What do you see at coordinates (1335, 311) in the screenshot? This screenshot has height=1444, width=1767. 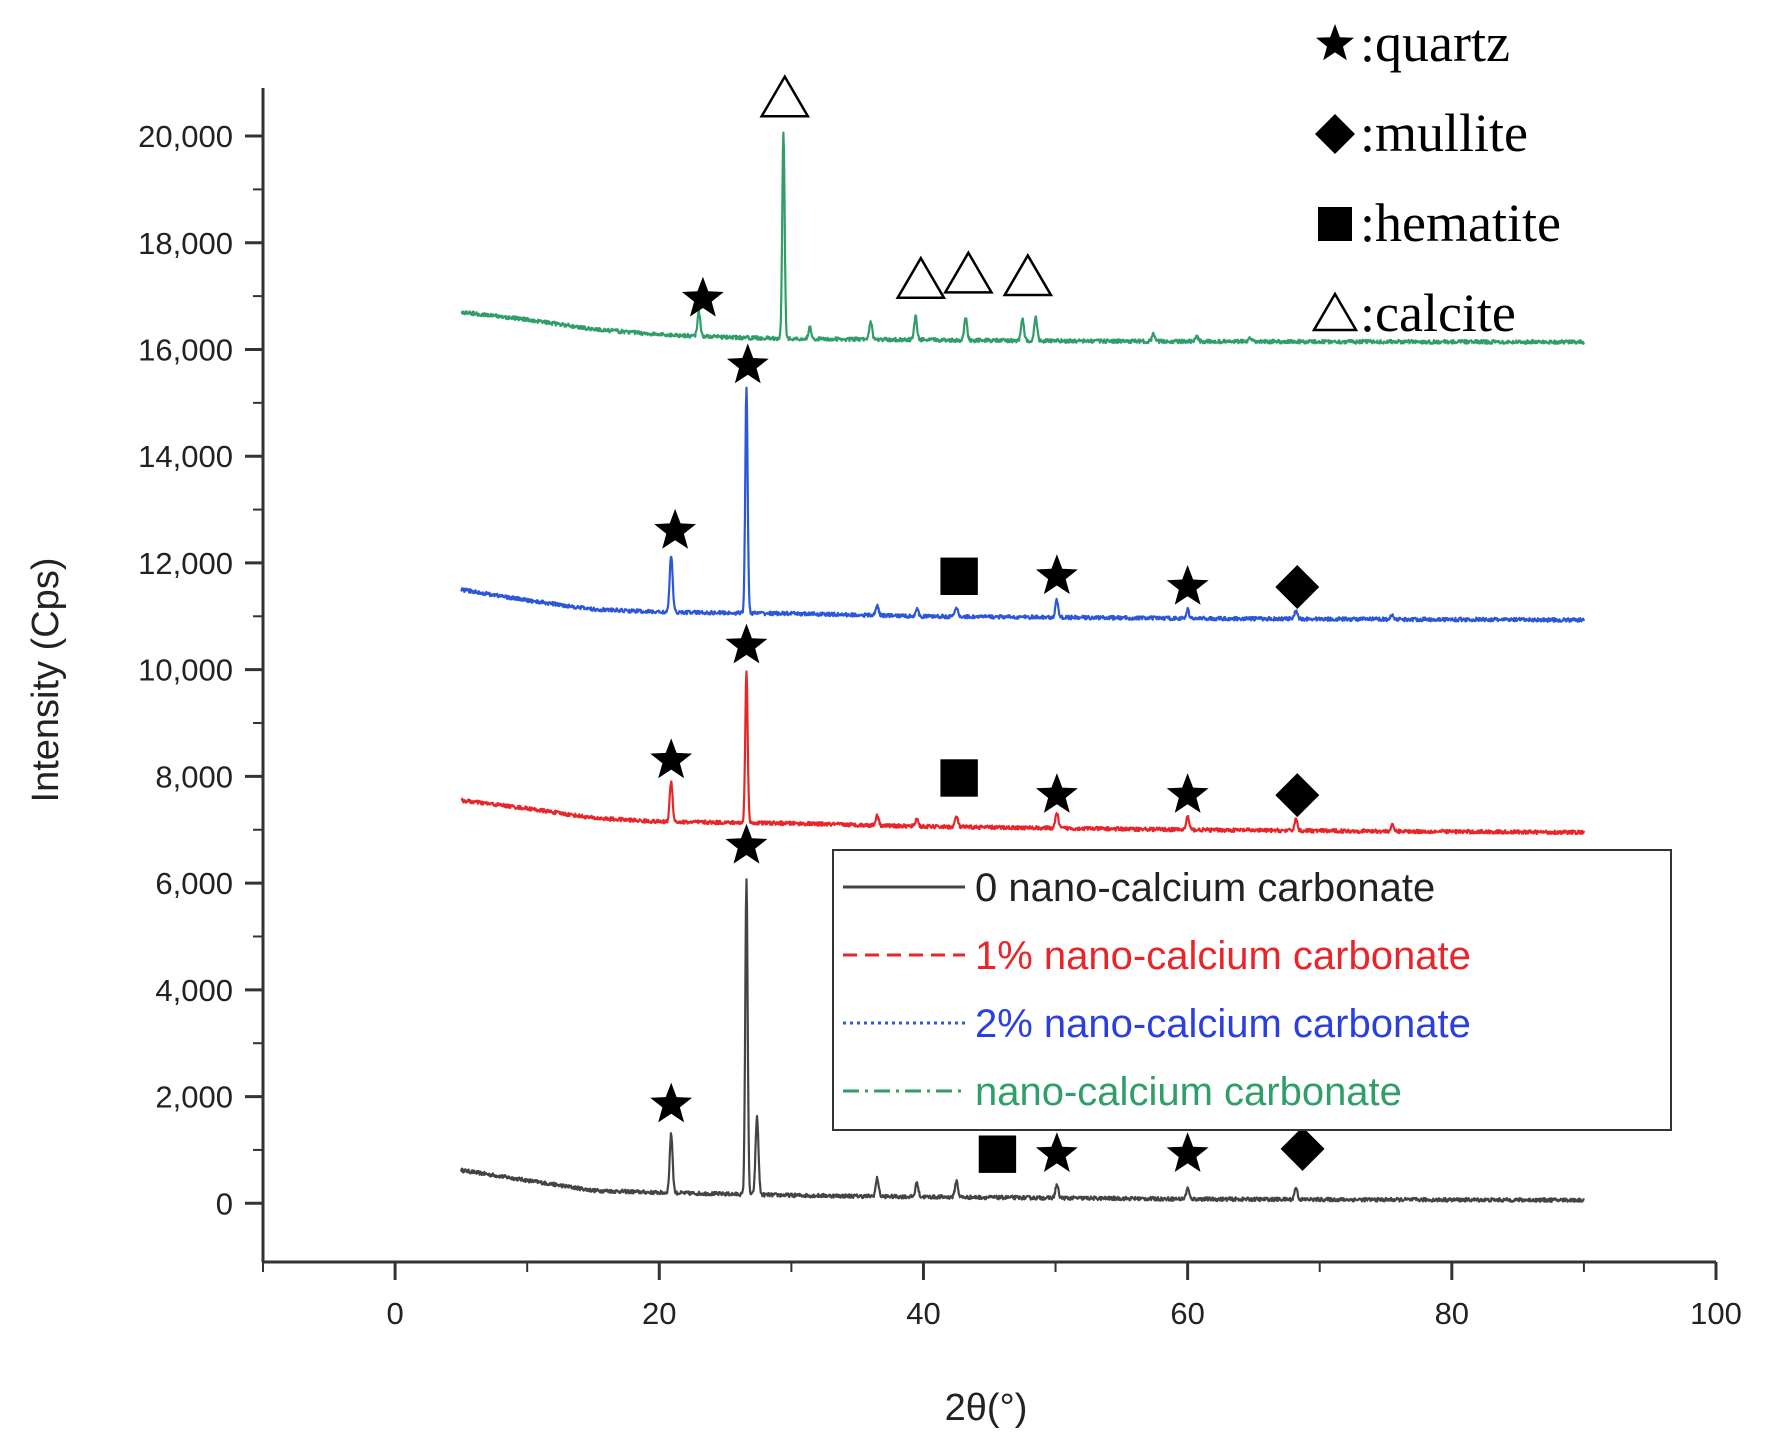 I see `calcite-legend-icon` at bounding box center [1335, 311].